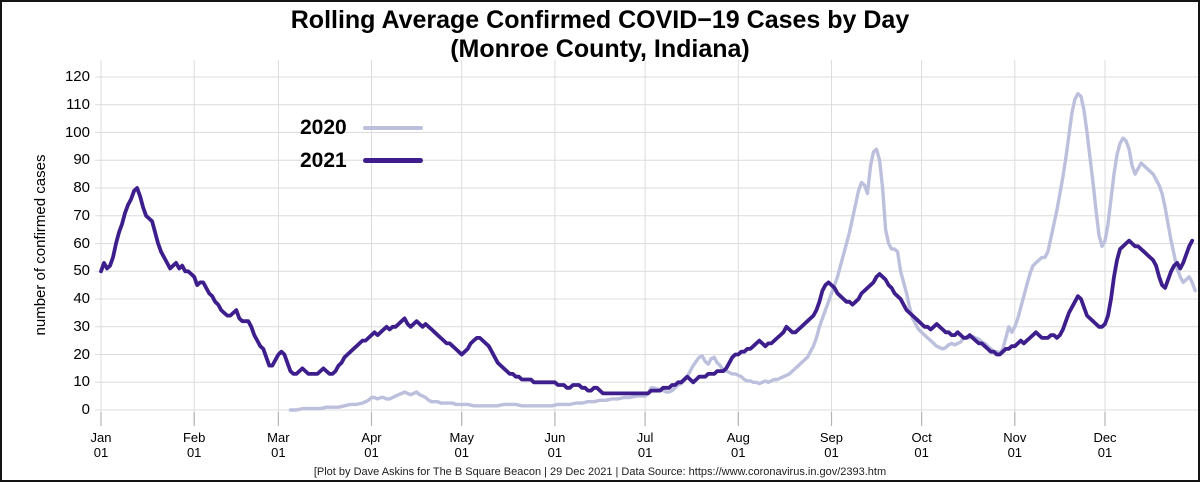 The width and height of the screenshot is (1200, 482). I want to click on y-tick-label: 60, so click(81, 243).